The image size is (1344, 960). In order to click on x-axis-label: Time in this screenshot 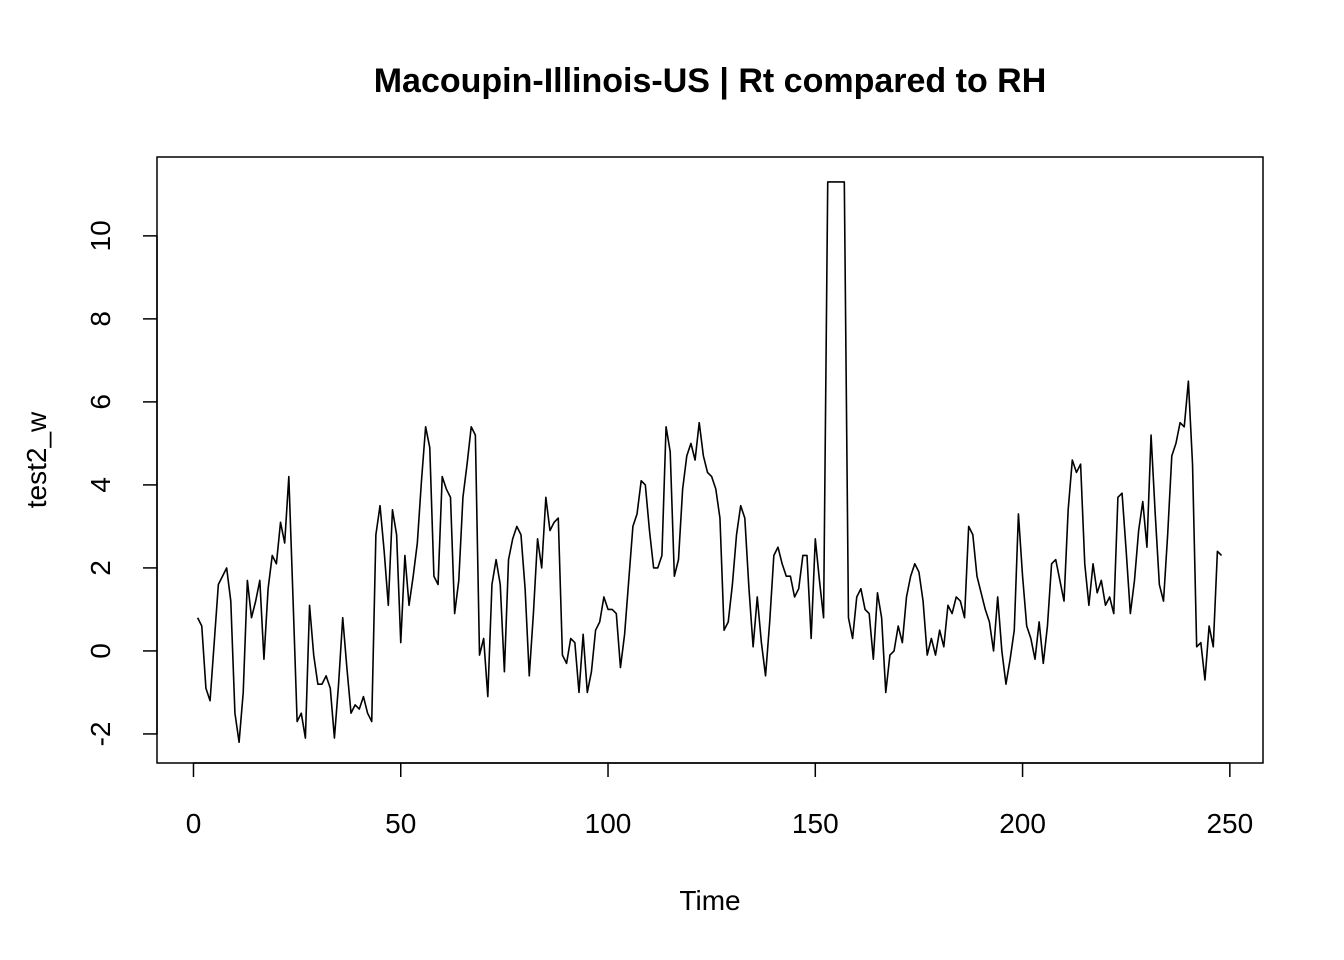, I will do `click(709, 900)`.